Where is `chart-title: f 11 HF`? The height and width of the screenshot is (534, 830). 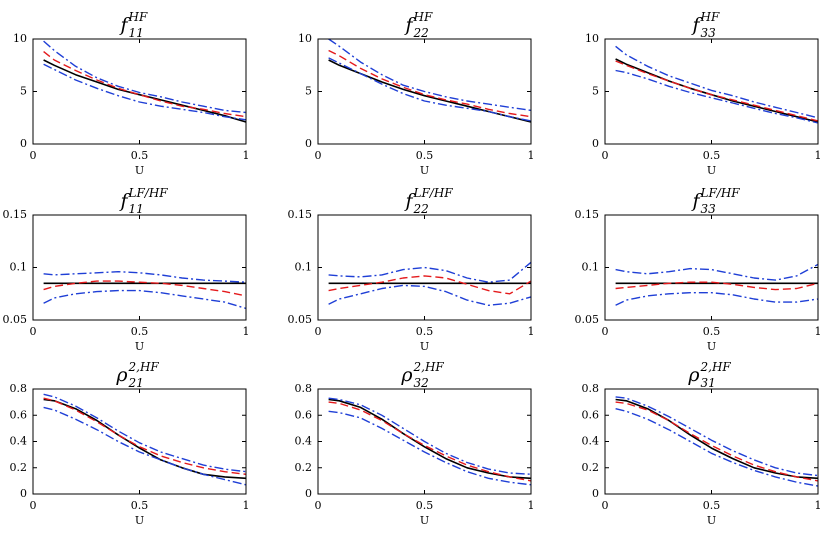 chart-title: f 11 HF is located at coordinates (133, 25).